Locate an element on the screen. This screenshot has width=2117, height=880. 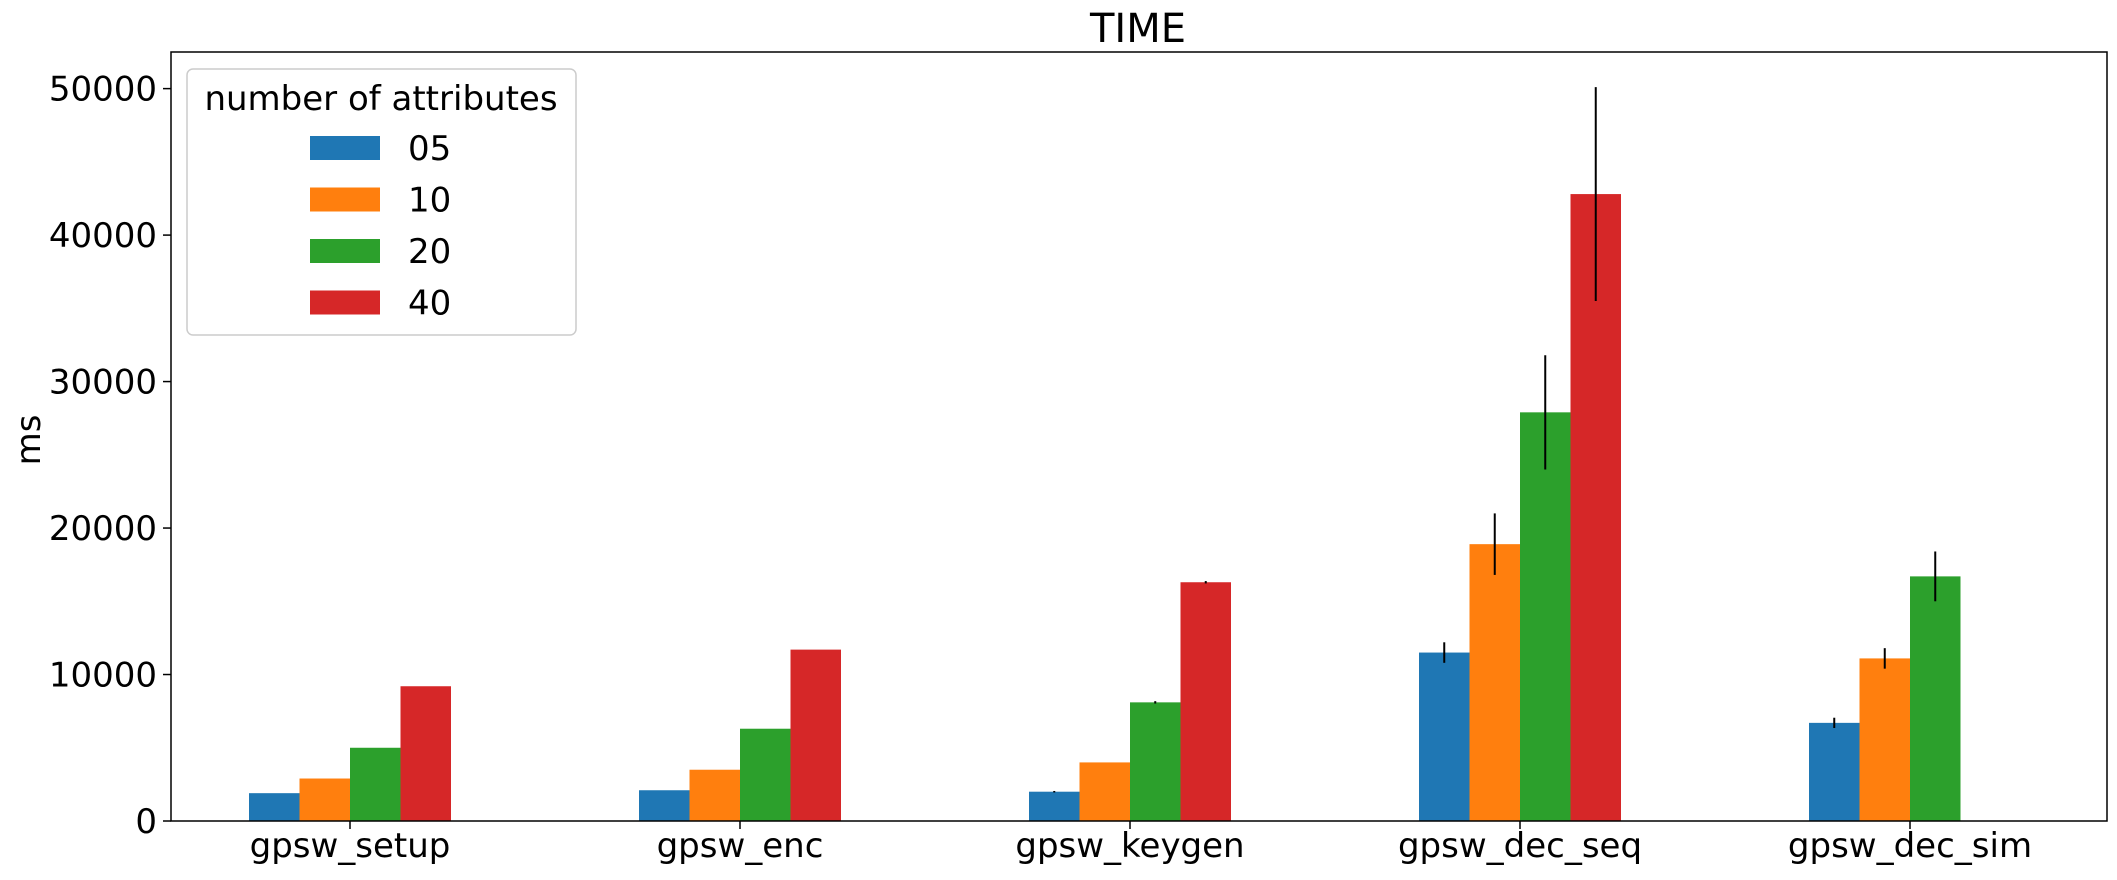
bar-20-gpsw_dec_sim is located at coordinates (1935, 698).